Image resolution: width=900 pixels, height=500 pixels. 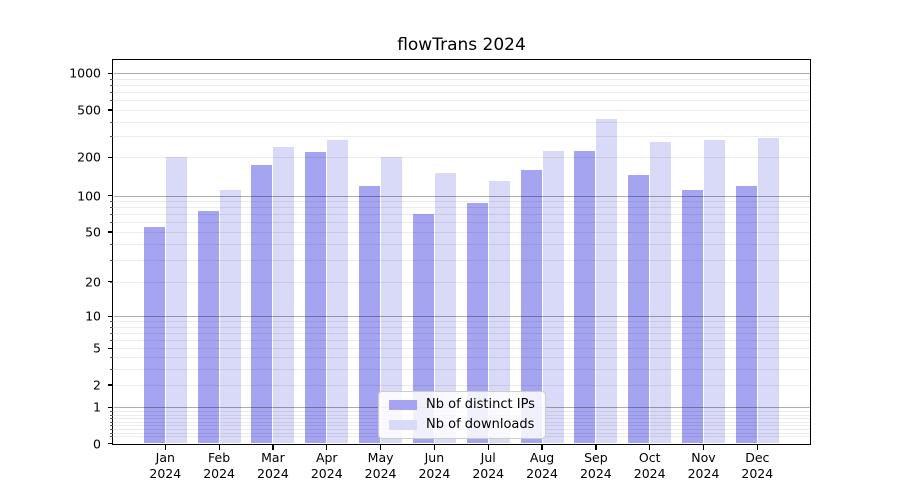 What do you see at coordinates (542, 465) in the screenshot?
I see `x-tick-label: Aug 2024` at bounding box center [542, 465].